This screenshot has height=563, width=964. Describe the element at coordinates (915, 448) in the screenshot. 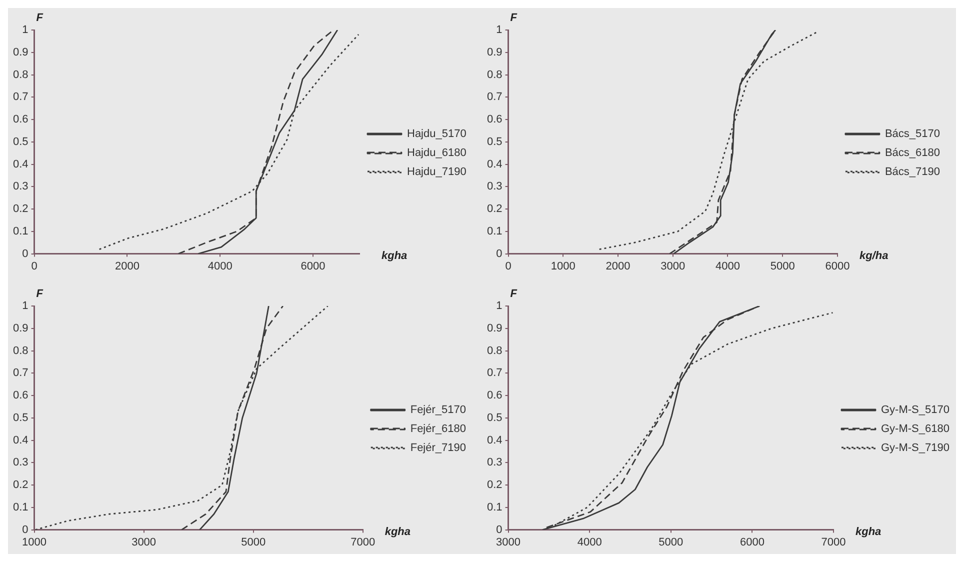

I see `legend-label: Gy-M-S_7190` at that location.